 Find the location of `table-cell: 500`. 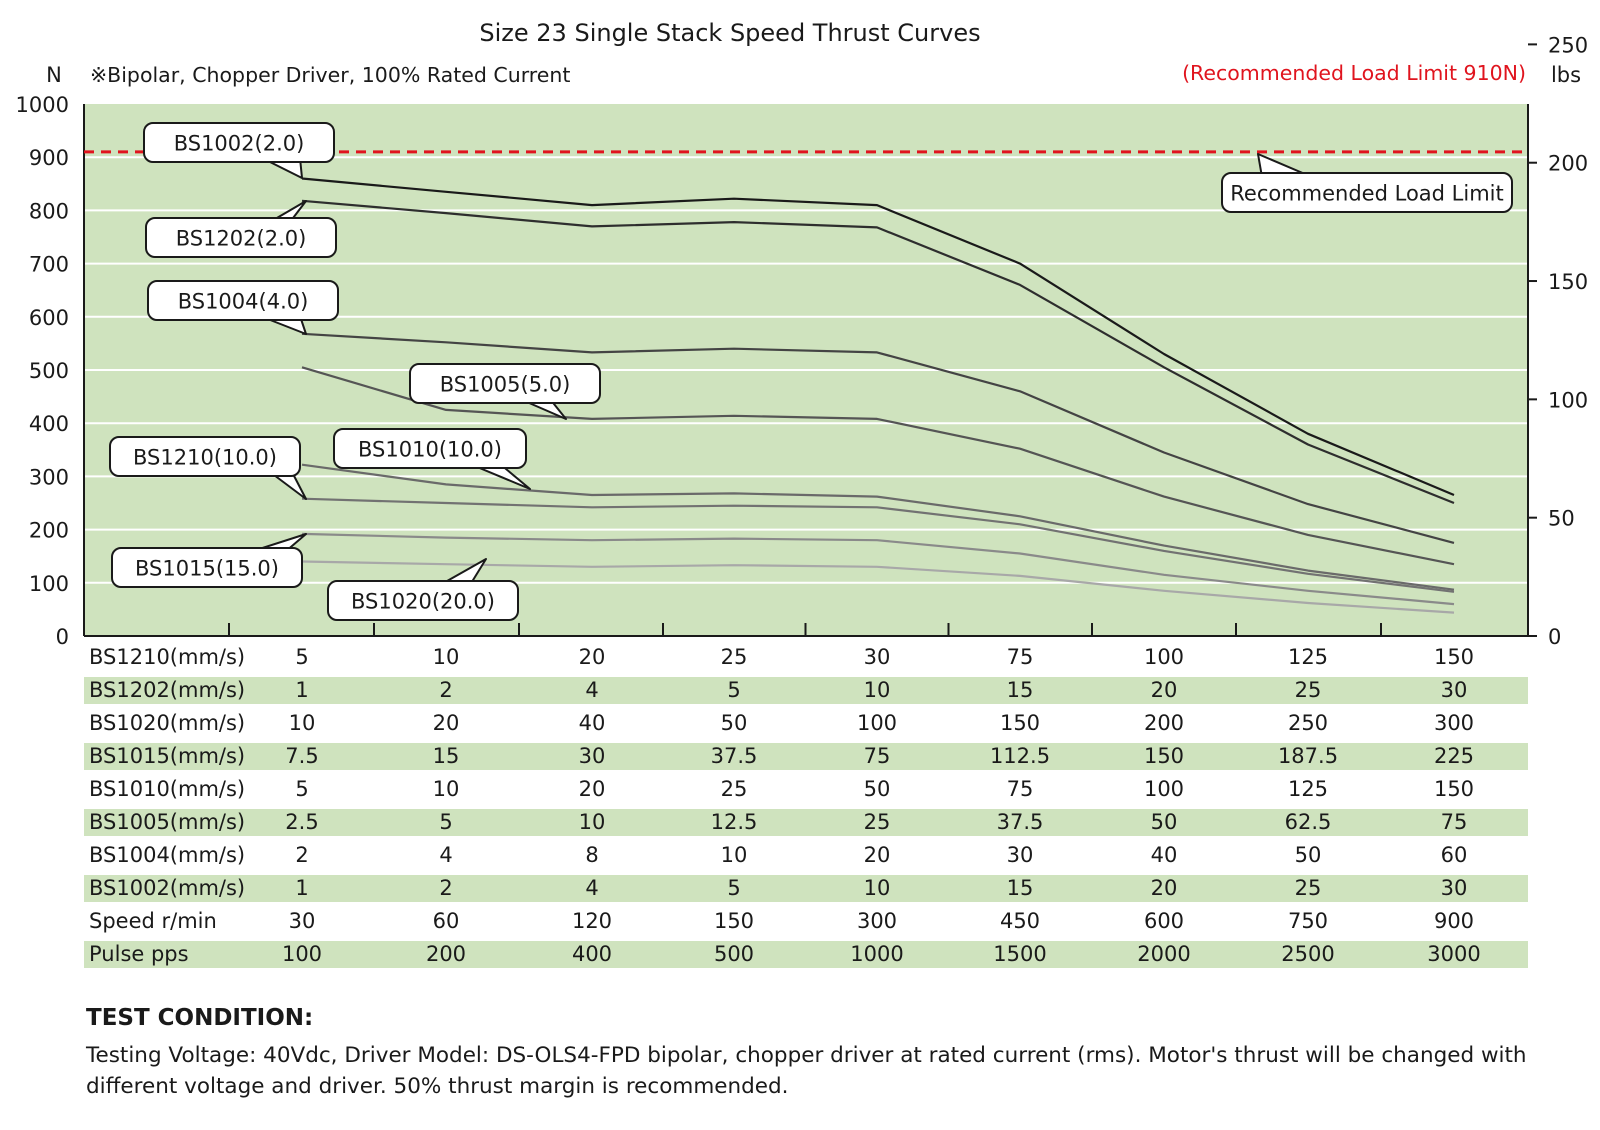

table-cell: 500 is located at coordinates (734, 954).